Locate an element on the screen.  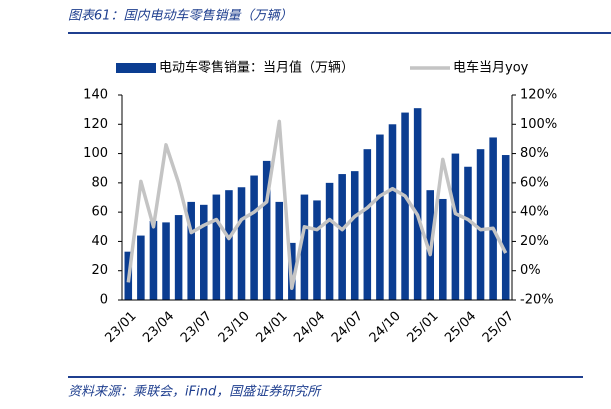
y2-tick-label: 120% is located at coordinates (538, 95).